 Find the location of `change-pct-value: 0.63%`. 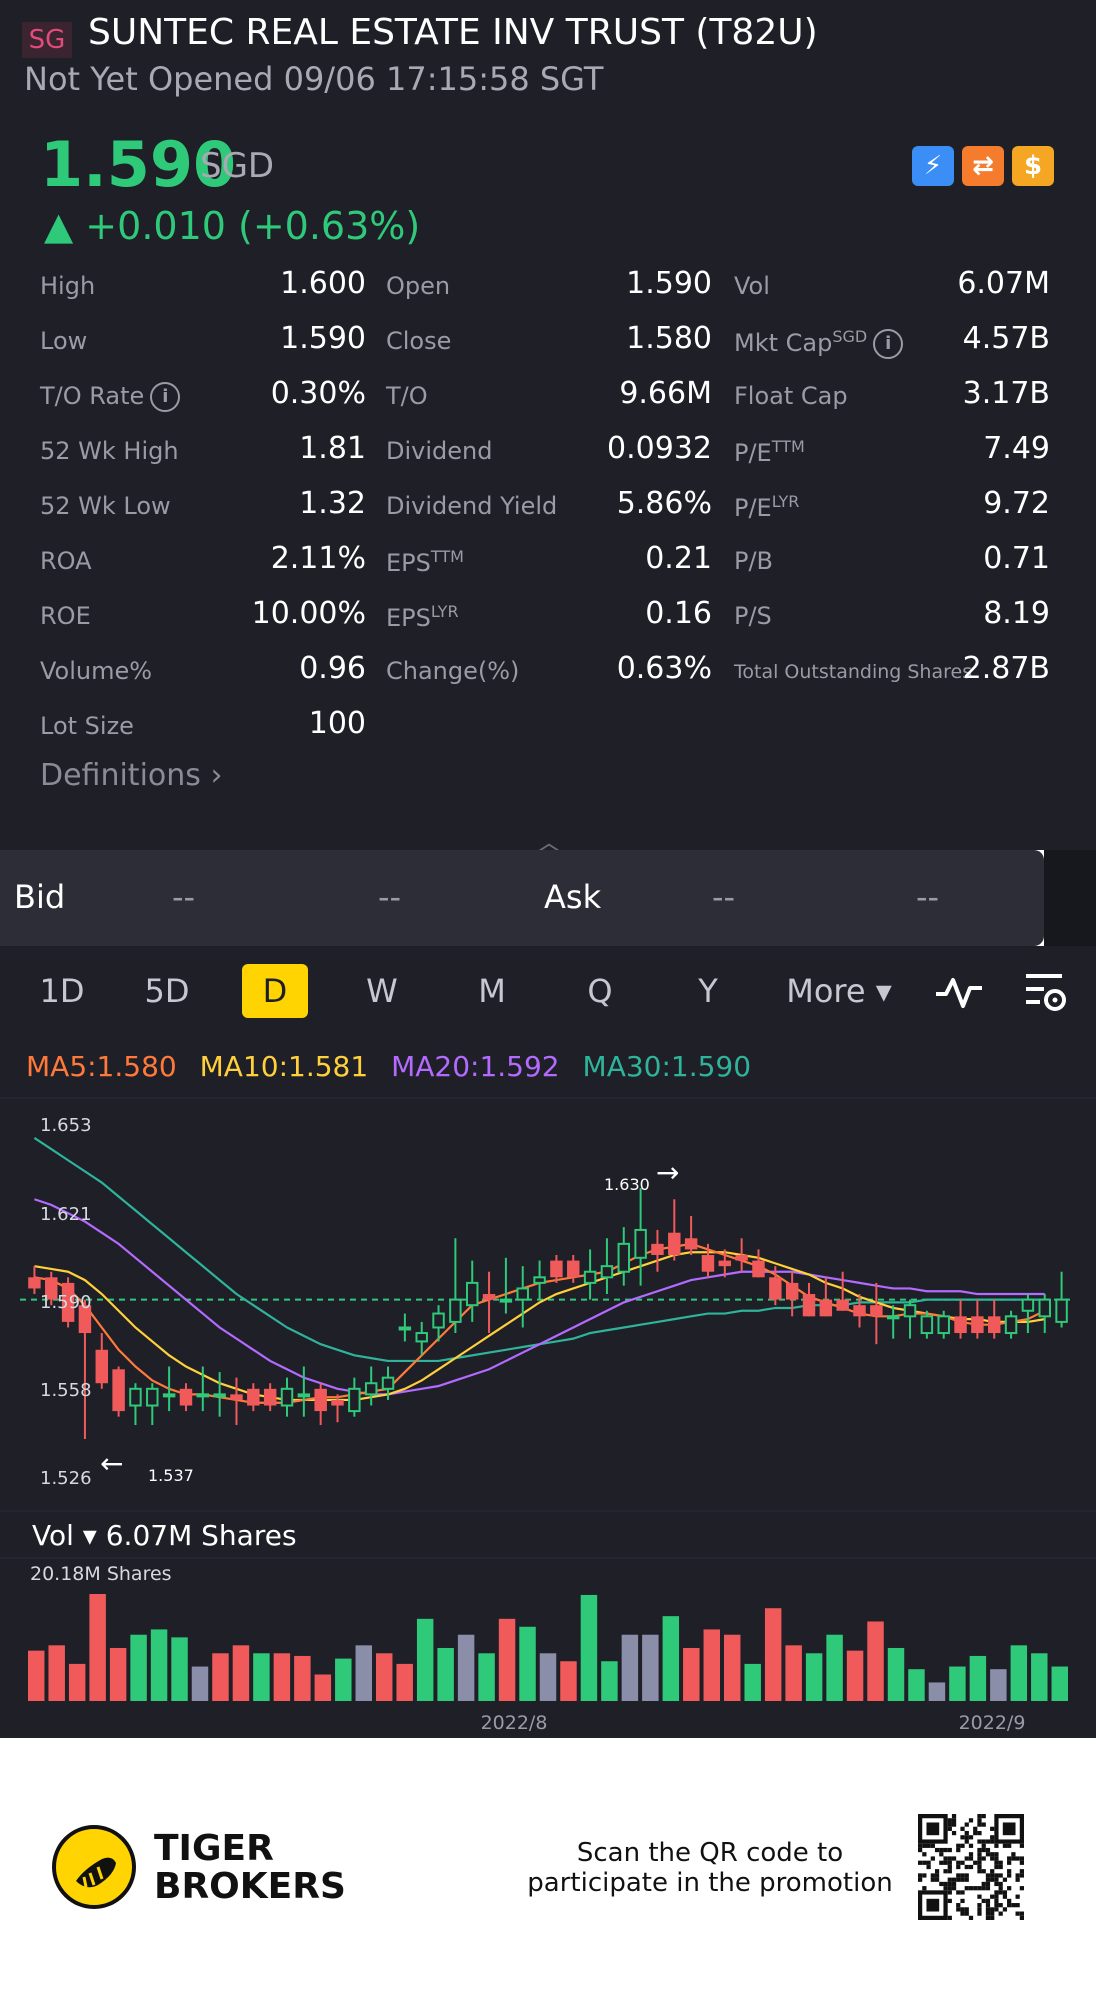

change-pct-value: 0.63% is located at coordinates (664, 668).